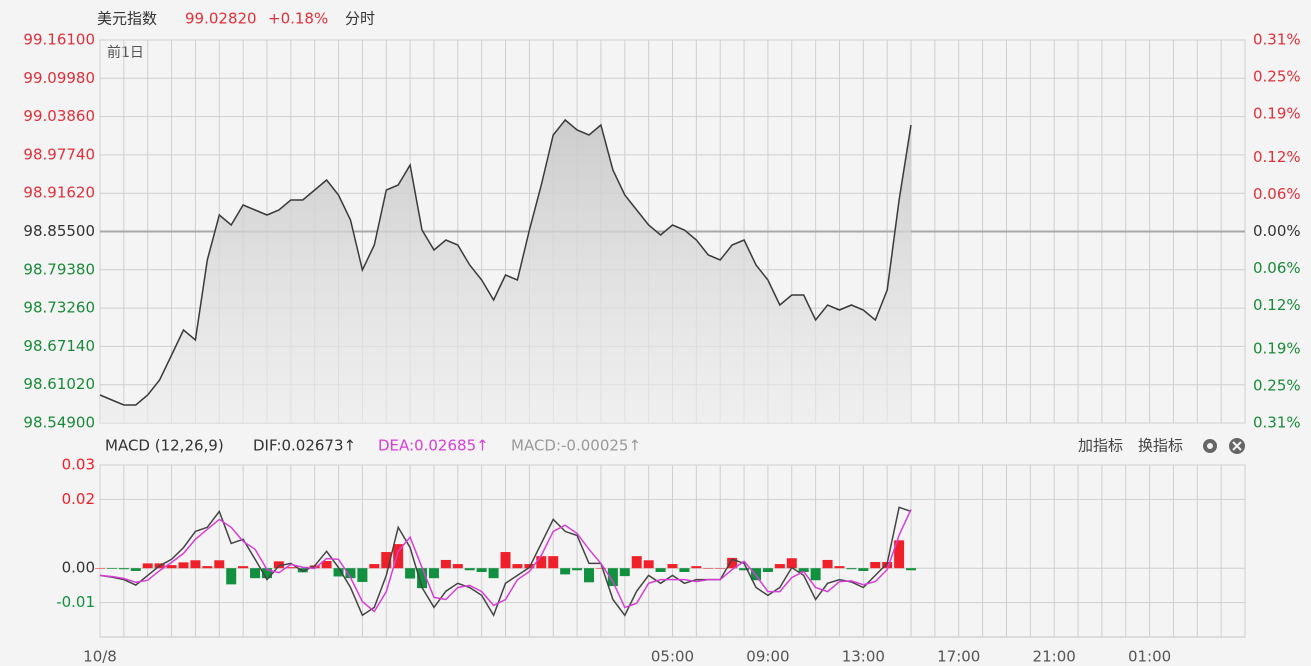 This screenshot has height=666, width=1311. What do you see at coordinates (304, 446) in the screenshot?
I see `dif-indicator: DIF:0.02673↑` at bounding box center [304, 446].